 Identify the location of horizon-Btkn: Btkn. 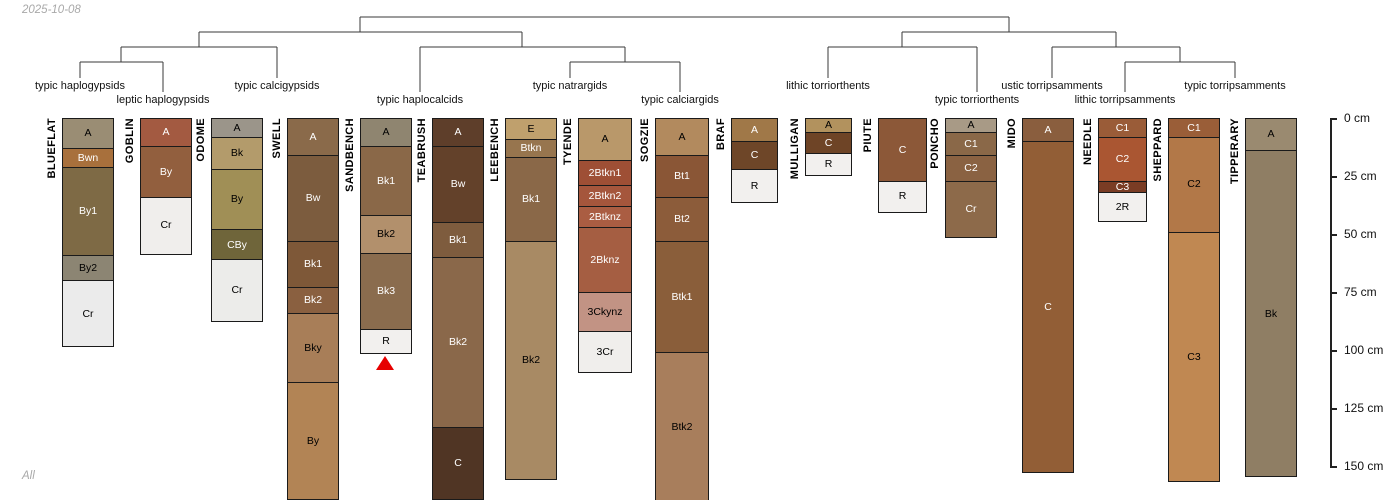
(531, 149).